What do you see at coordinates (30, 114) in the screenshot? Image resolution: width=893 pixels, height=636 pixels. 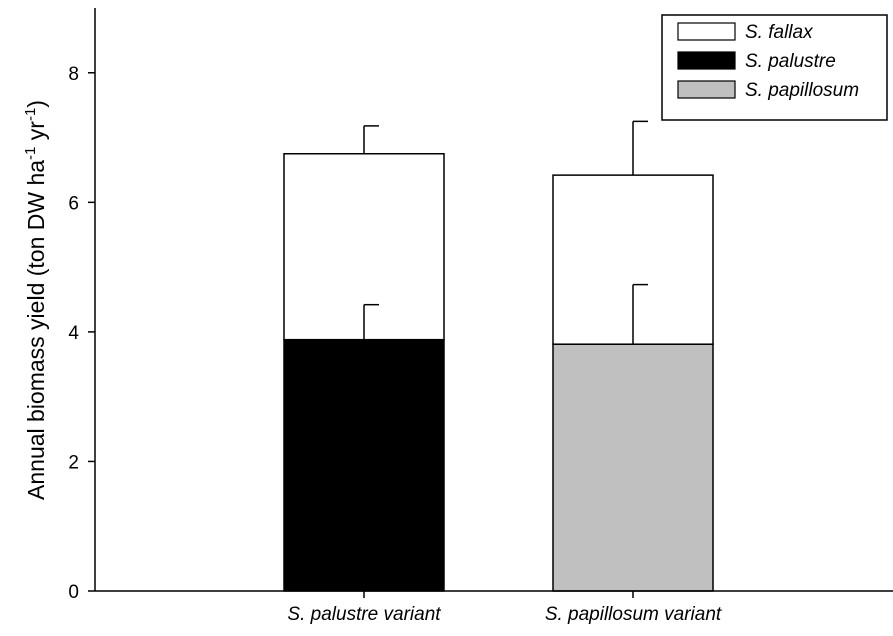 I see `y-axis-title-sup2: -1` at bounding box center [30, 114].